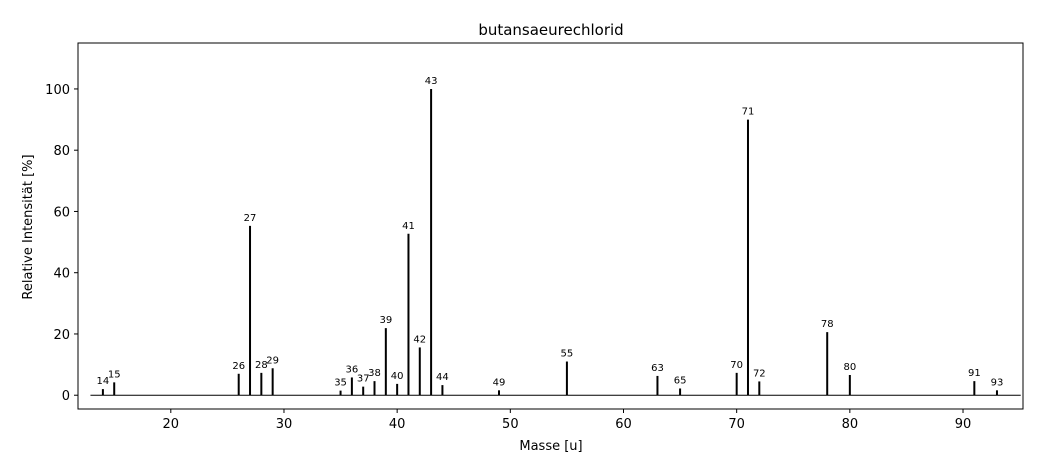 This screenshot has height=465, width=1037. What do you see at coordinates (849, 367) in the screenshot?
I see `peak-label: 80` at bounding box center [849, 367].